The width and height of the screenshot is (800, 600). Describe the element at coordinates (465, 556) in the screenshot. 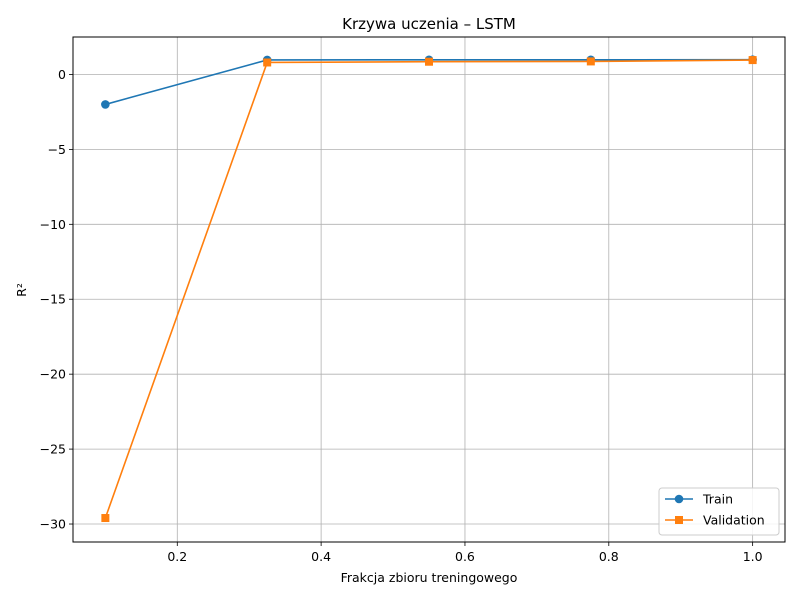

I see `x-tick-label: 0.6` at that location.